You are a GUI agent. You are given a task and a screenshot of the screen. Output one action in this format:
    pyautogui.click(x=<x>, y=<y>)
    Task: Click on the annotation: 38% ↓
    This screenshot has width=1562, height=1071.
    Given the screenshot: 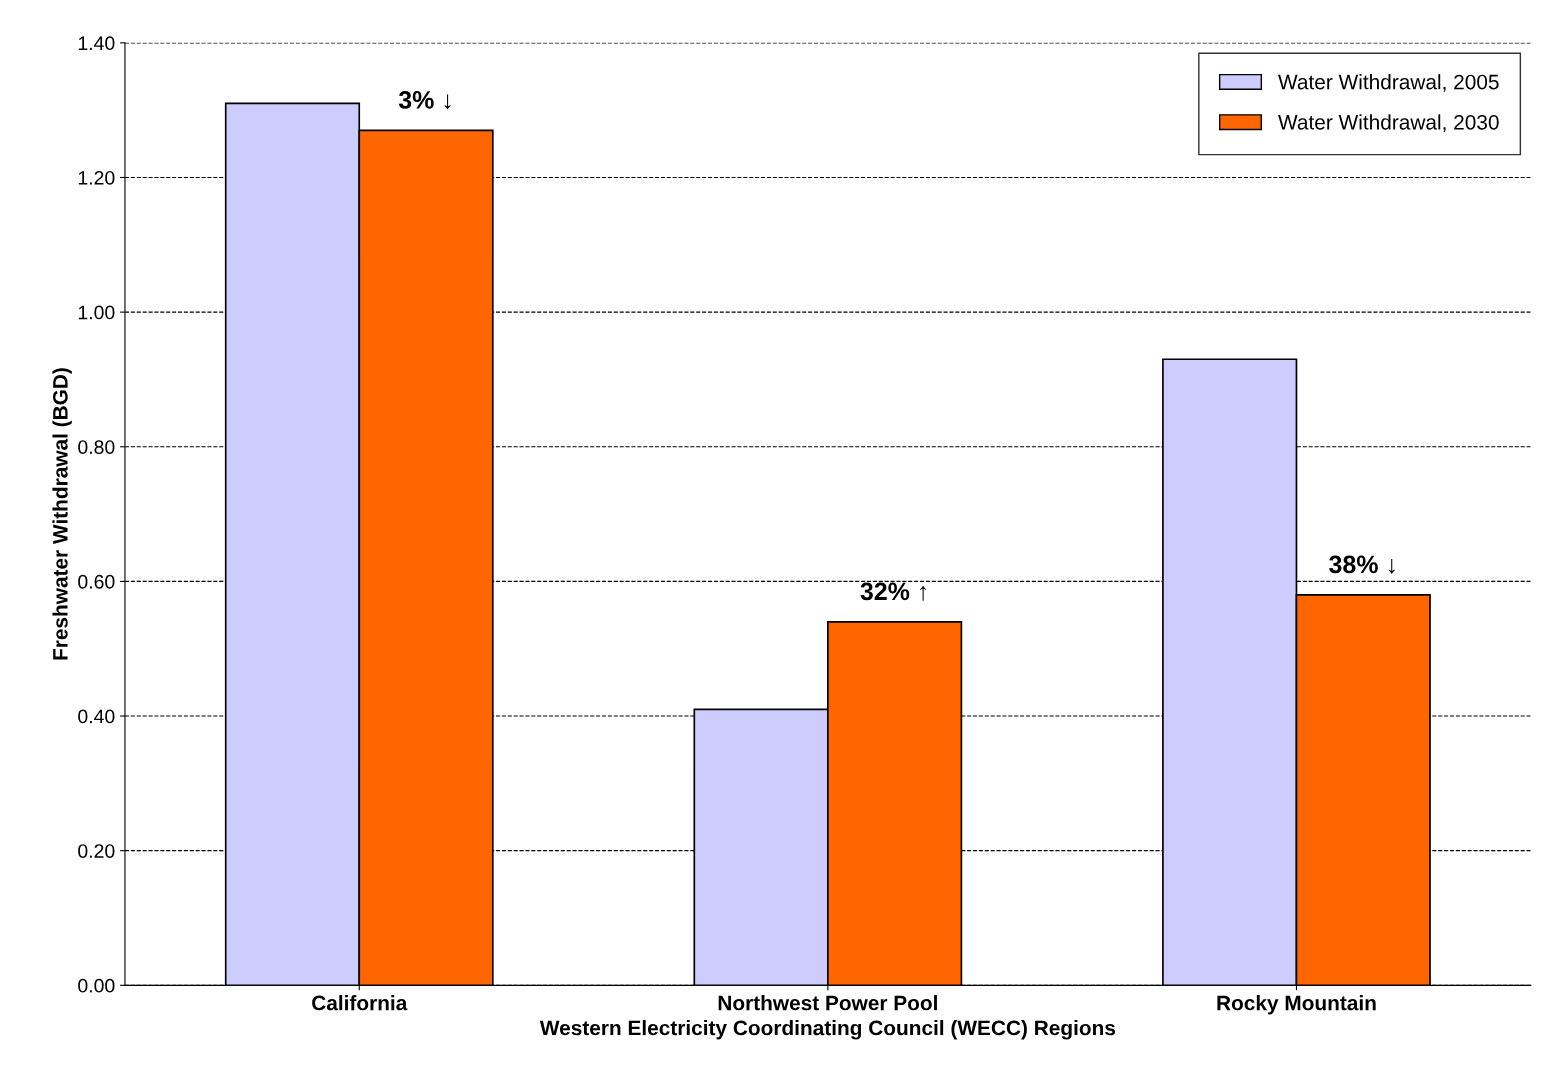 What is the action you would take?
    pyautogui.click(x=1362, y=564)
    